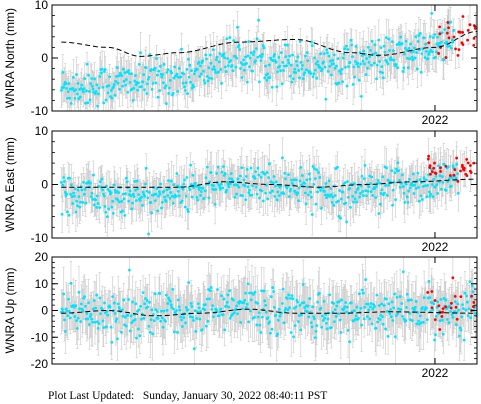 This screenshot has width=481, height=404. What do you see at coordinates (10, 58) in the screenshot?
I see `y-axis-title: WNRA North (mm)` at bounding box center [10, 58].